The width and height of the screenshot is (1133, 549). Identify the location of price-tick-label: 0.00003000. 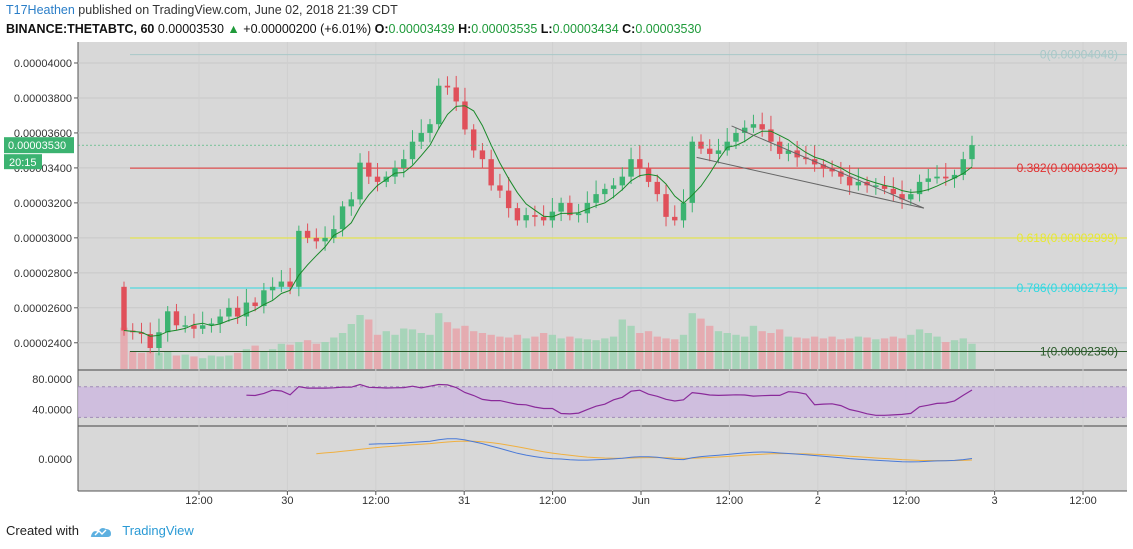
(43, 239).